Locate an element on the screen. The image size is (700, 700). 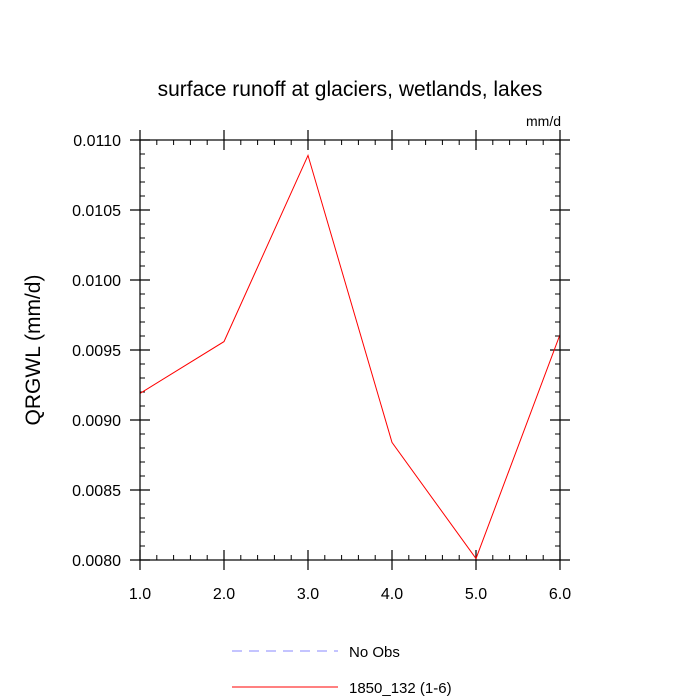
x-tick-label: 1.0 is located at coordinates (140, 594).